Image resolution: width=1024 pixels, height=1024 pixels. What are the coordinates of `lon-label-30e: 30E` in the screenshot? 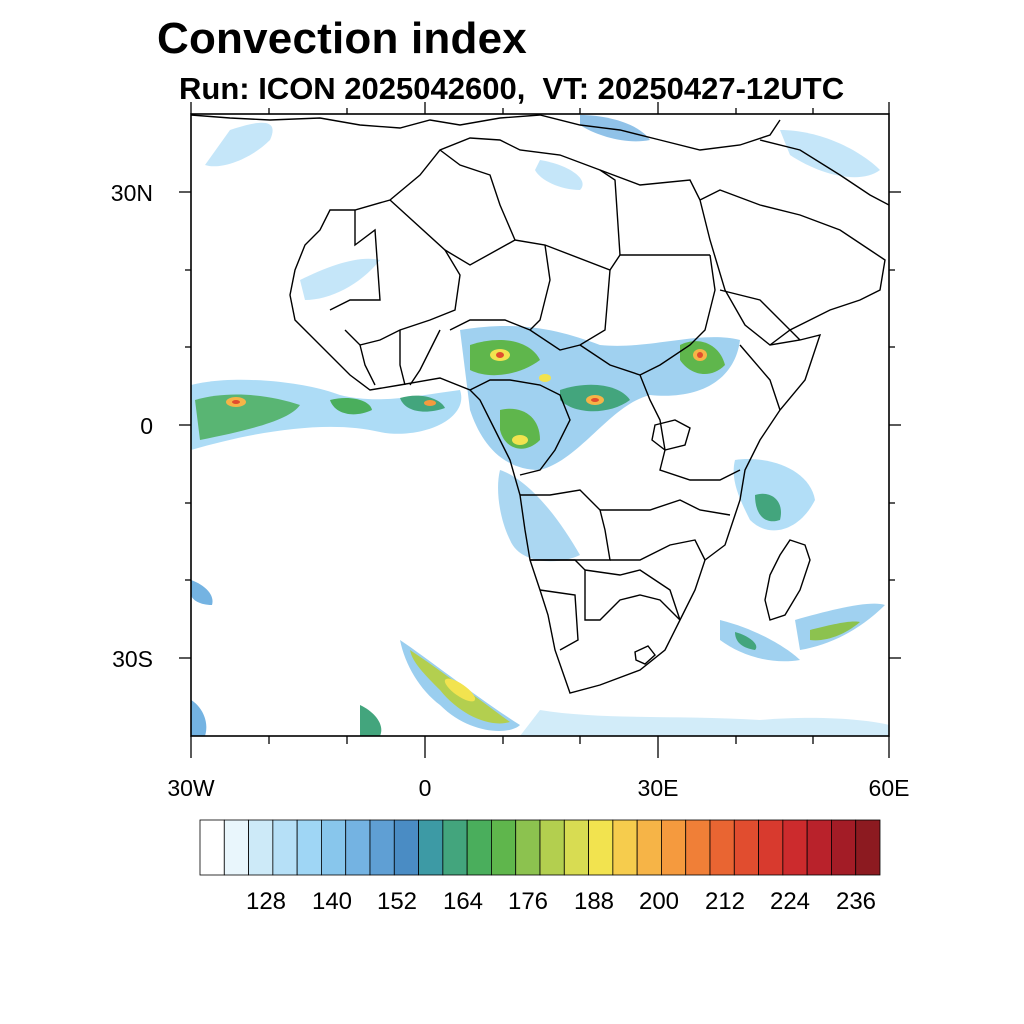 It's located at (658, 788).